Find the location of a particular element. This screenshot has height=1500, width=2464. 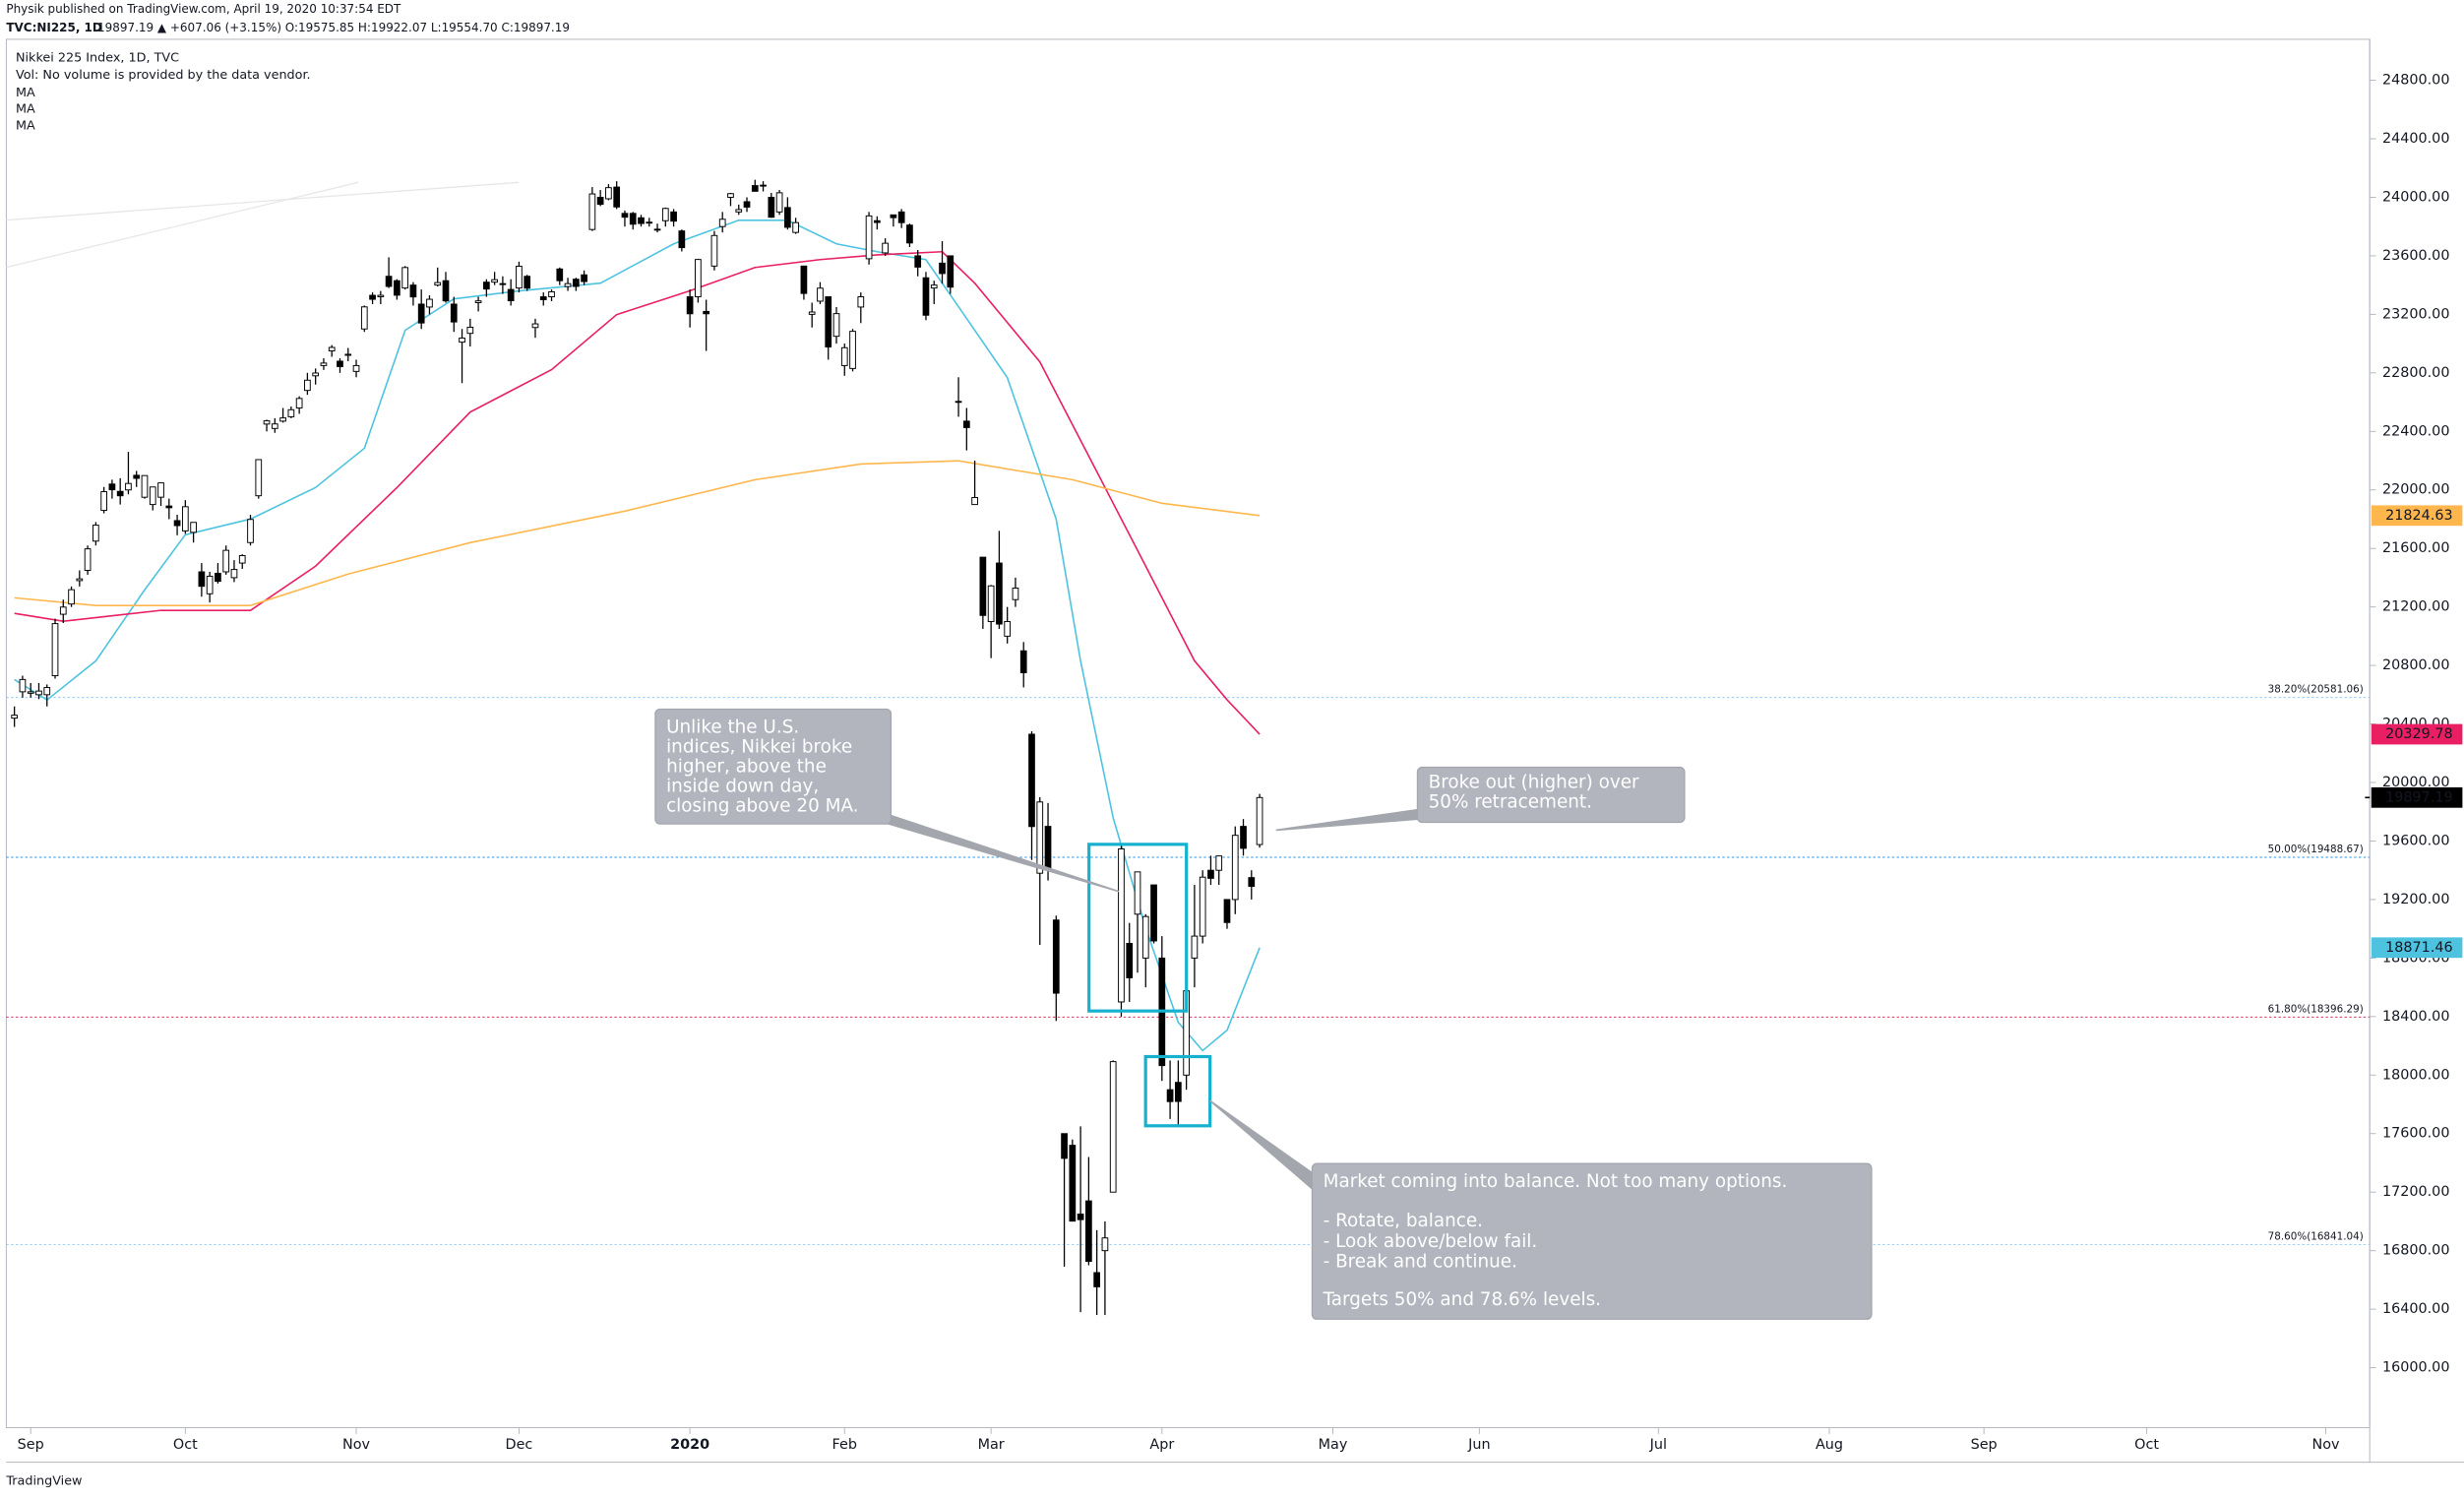

x-tick-label: Nov is located at coordinates (2326, 1445).